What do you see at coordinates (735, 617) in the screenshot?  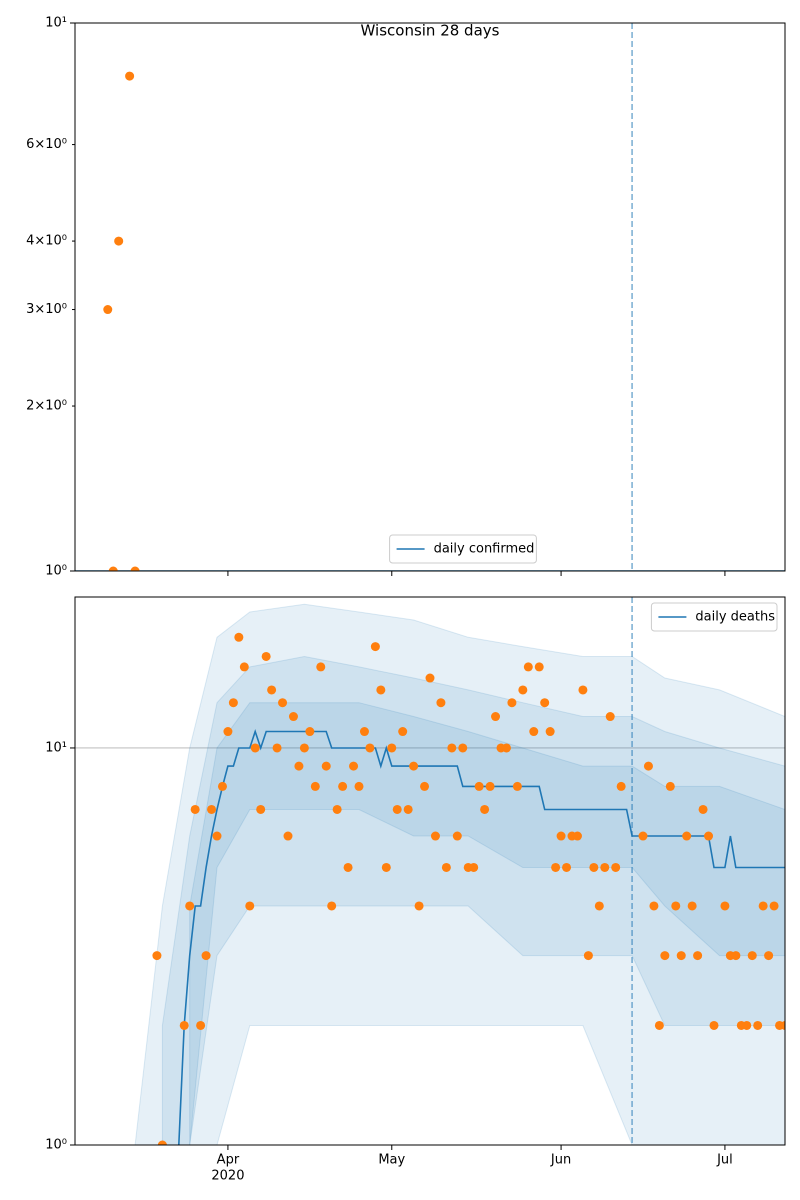 I see `legend-label: daily deaths` at bounding box center [735, 617].